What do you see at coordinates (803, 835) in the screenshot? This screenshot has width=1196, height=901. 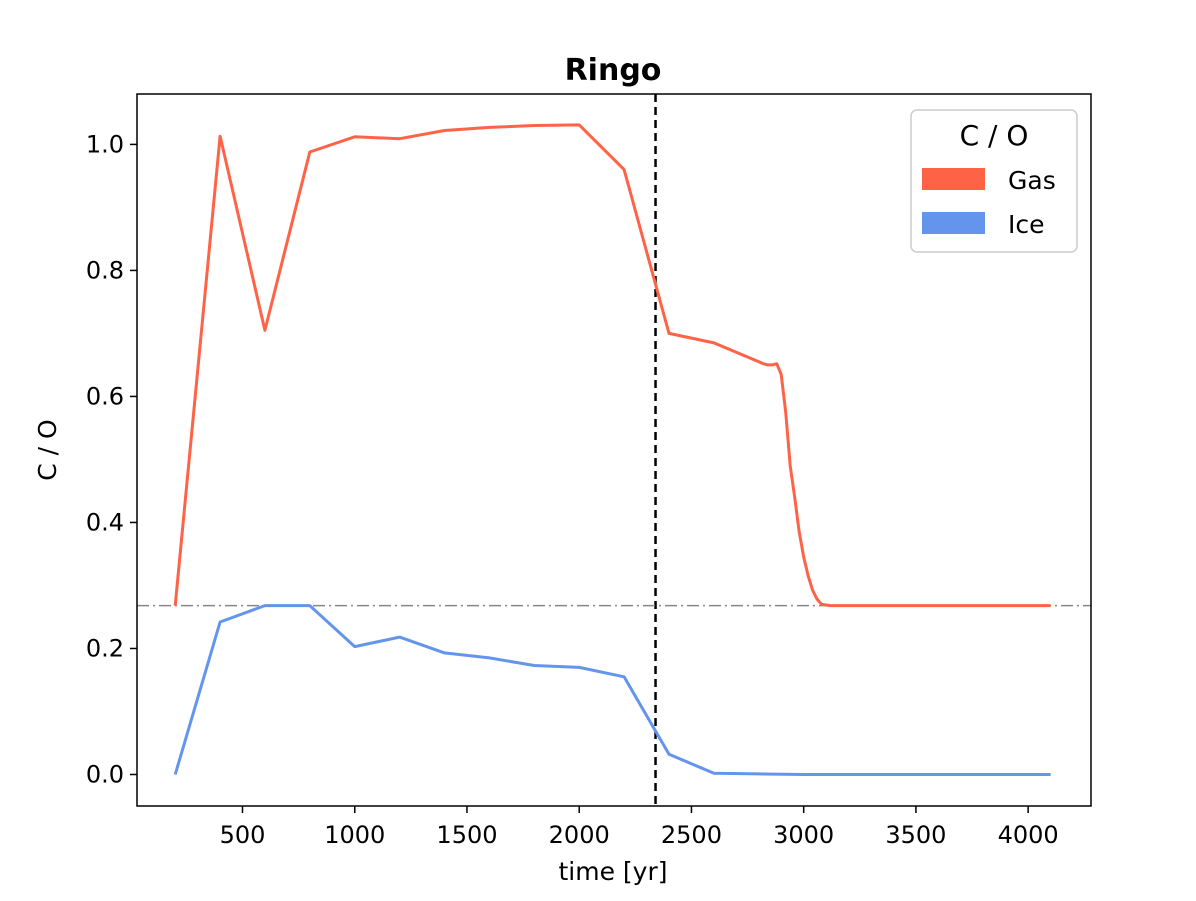 I see `x-tick-label: 3000` at bounding box center [803, 835].